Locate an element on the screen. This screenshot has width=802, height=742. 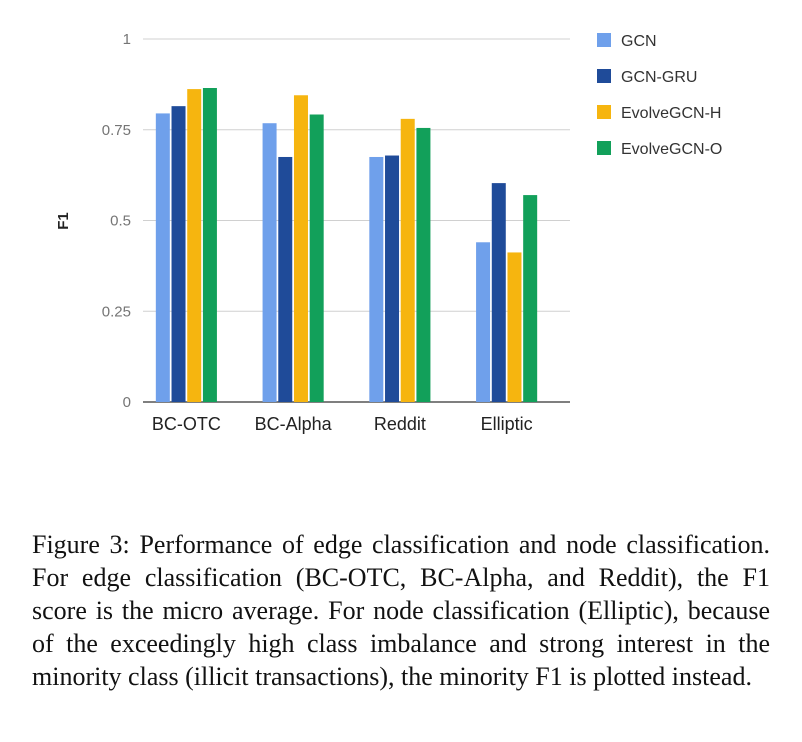
bar-reddit-evolvegcn-o is located at coordinates (423, 264).